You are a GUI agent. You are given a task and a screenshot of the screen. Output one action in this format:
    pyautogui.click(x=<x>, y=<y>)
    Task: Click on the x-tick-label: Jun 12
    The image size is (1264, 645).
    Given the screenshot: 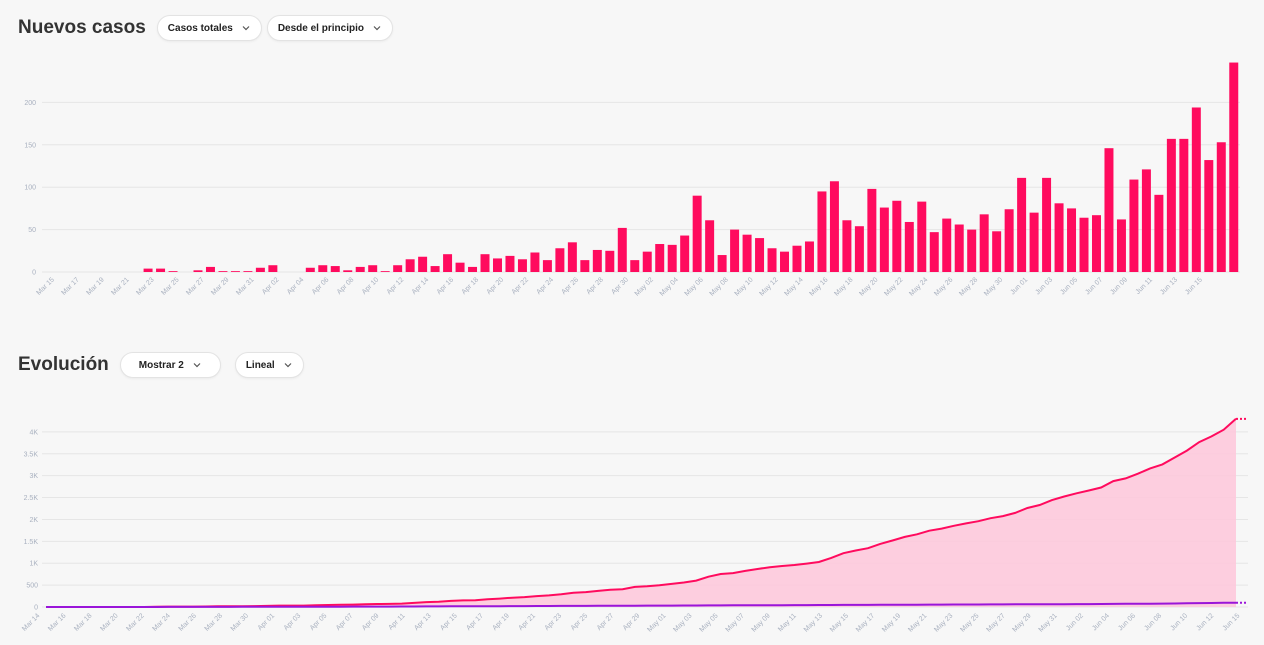 What is the action you would take?
    pyautogui.click(x=1206, y=622)
    